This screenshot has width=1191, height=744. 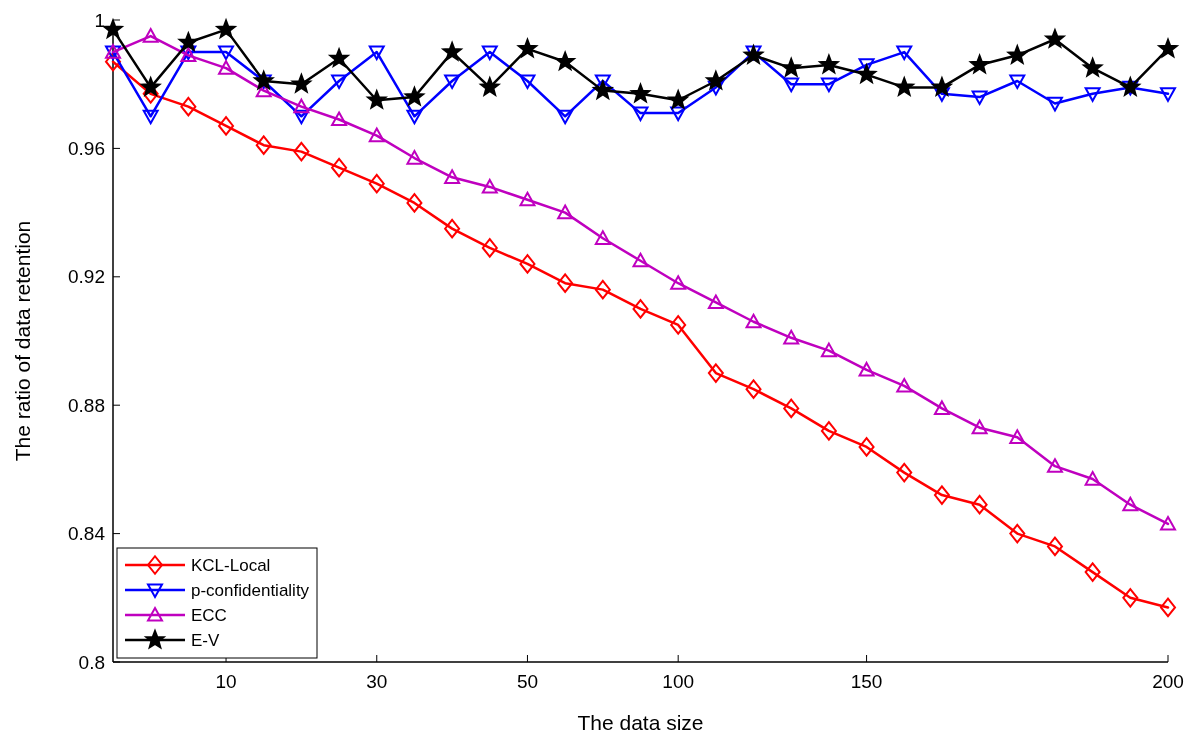 I want to click on x-axis-title: The data size, so click(x=640, y=722).